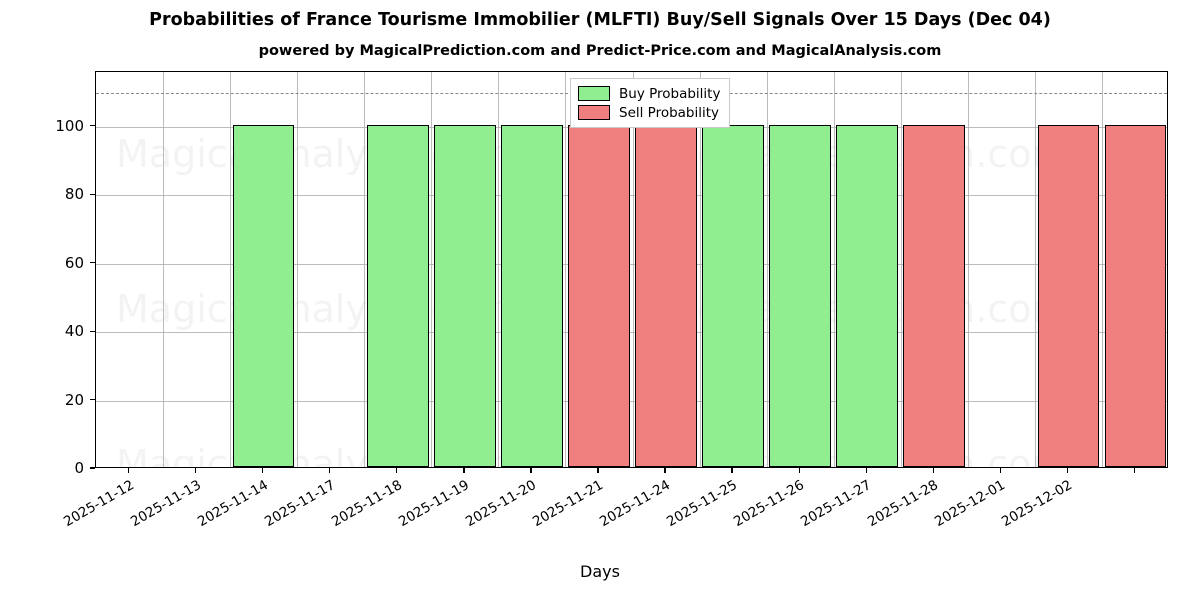 The width and height of the screenshot is (1200, 600). Describe the element at coordinates (74, 194) in the screenshot. I see `y-tick-label: 80` at that location.